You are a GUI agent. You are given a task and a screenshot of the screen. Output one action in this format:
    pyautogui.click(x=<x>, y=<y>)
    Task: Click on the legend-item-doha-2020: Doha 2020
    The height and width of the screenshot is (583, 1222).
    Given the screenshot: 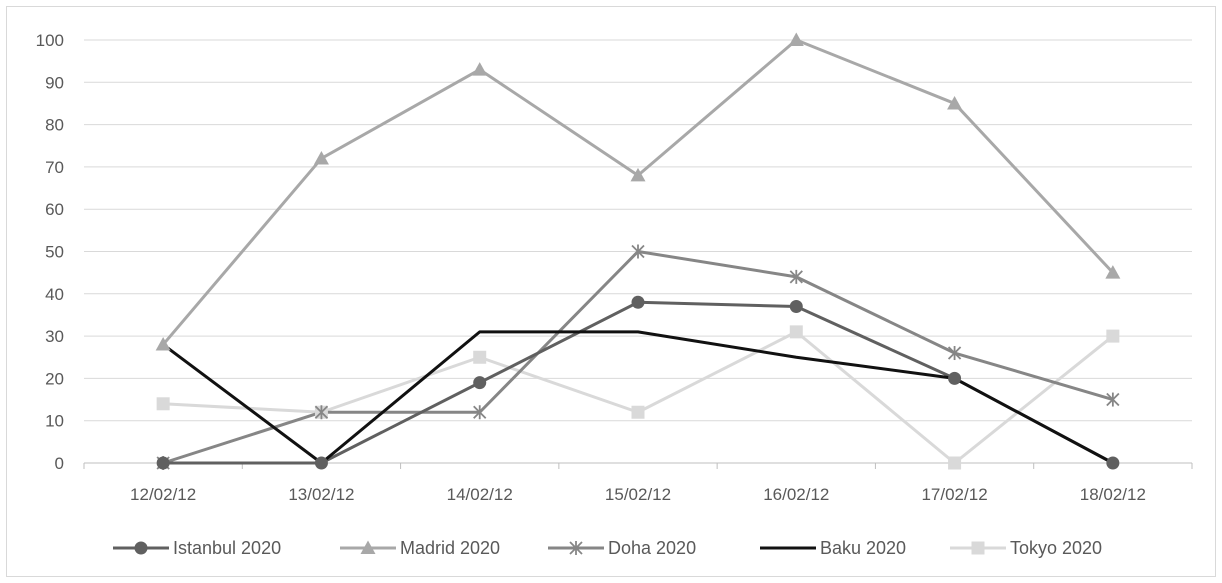 What is the action you would take?
    pyautogui.click(x=622, y=548)
    